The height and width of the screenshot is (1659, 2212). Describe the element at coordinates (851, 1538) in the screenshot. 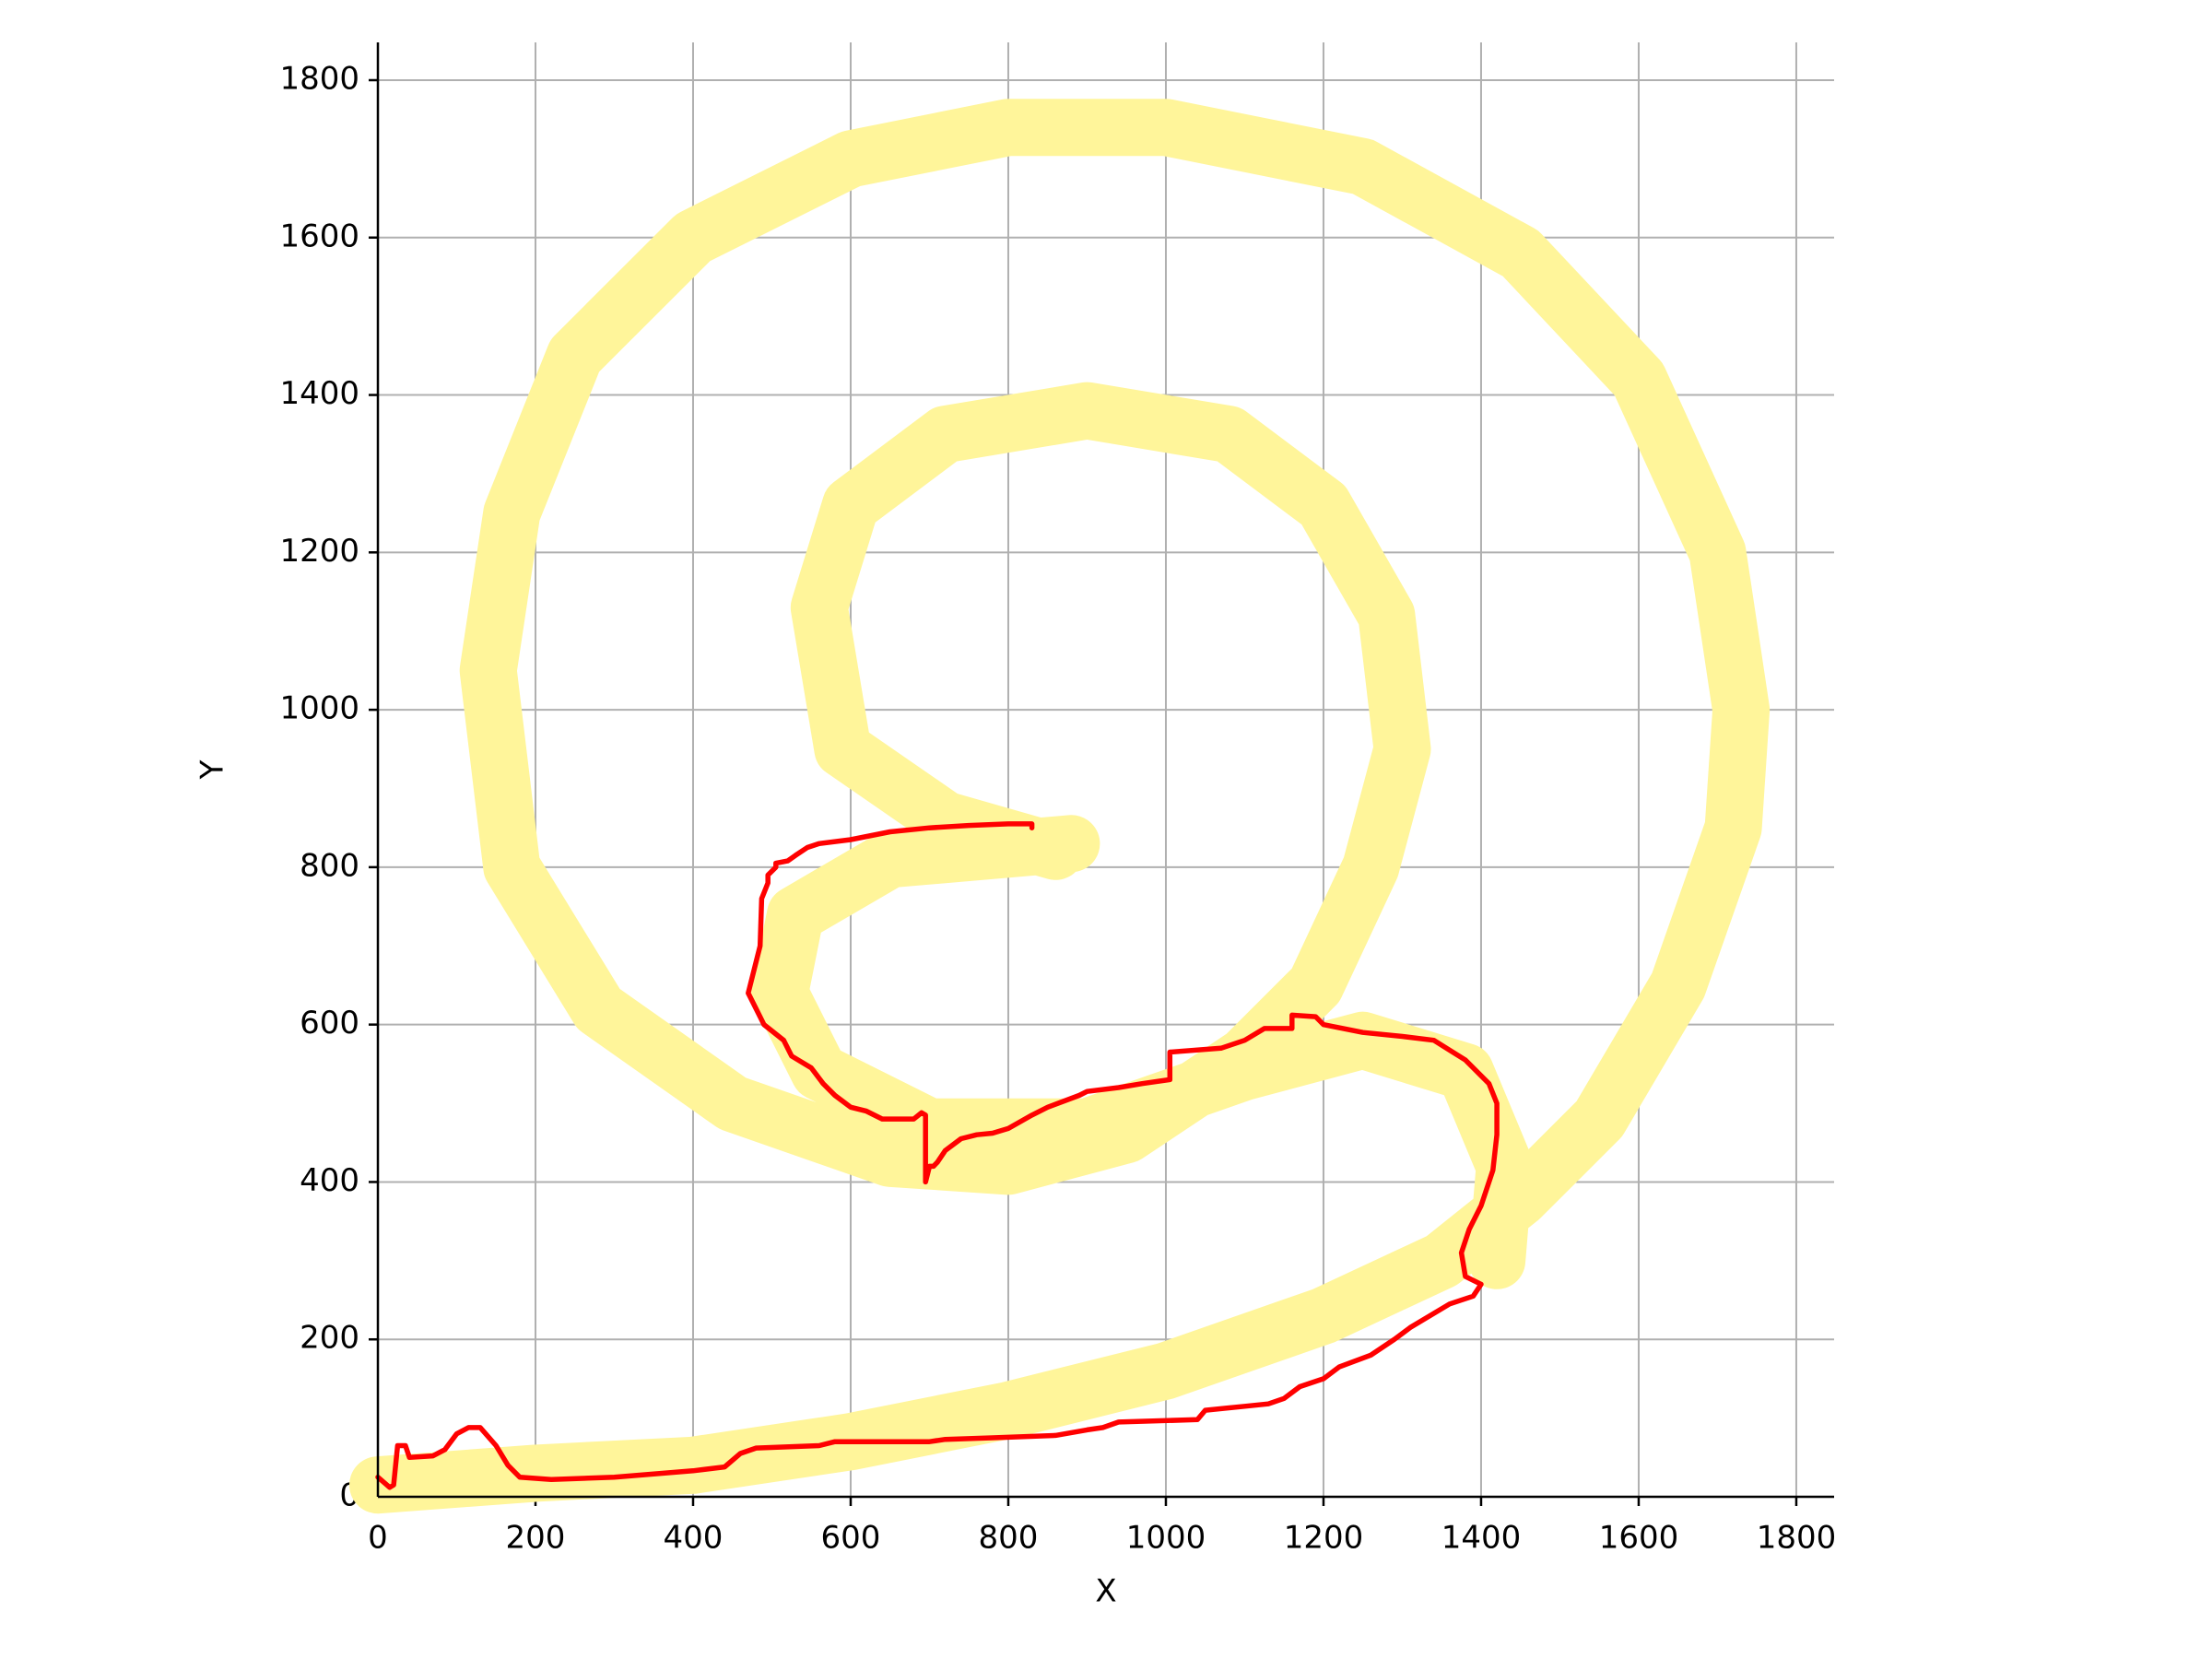

I see `x-tick-label: 600` at that location.